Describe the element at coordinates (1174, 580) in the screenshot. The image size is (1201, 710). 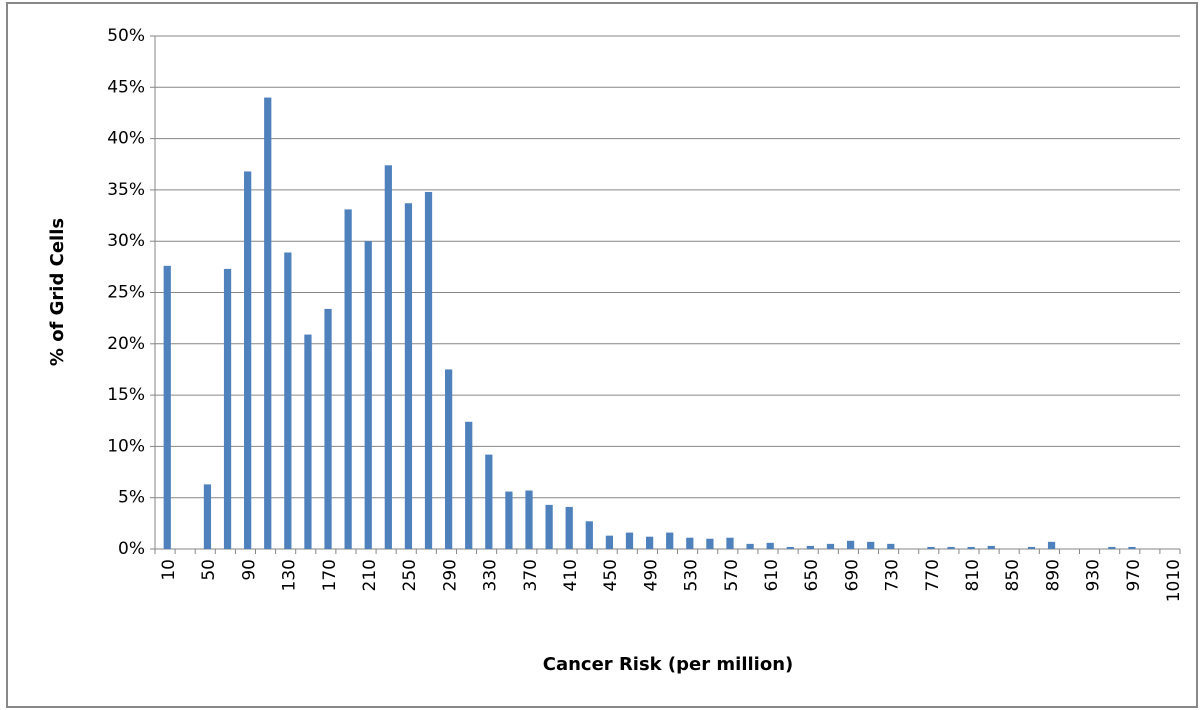
I see `x-tick-label: 1010` at that location.